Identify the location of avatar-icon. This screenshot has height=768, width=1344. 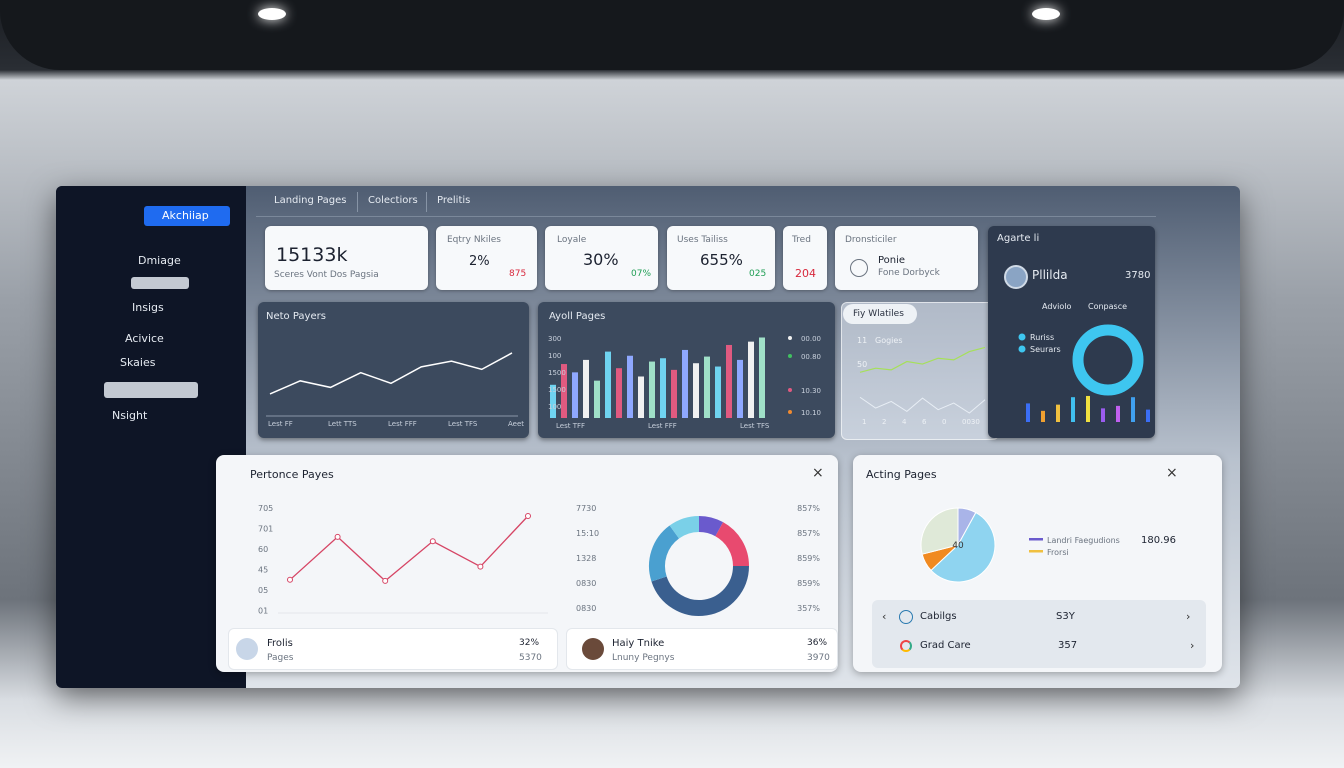
(859, 268).